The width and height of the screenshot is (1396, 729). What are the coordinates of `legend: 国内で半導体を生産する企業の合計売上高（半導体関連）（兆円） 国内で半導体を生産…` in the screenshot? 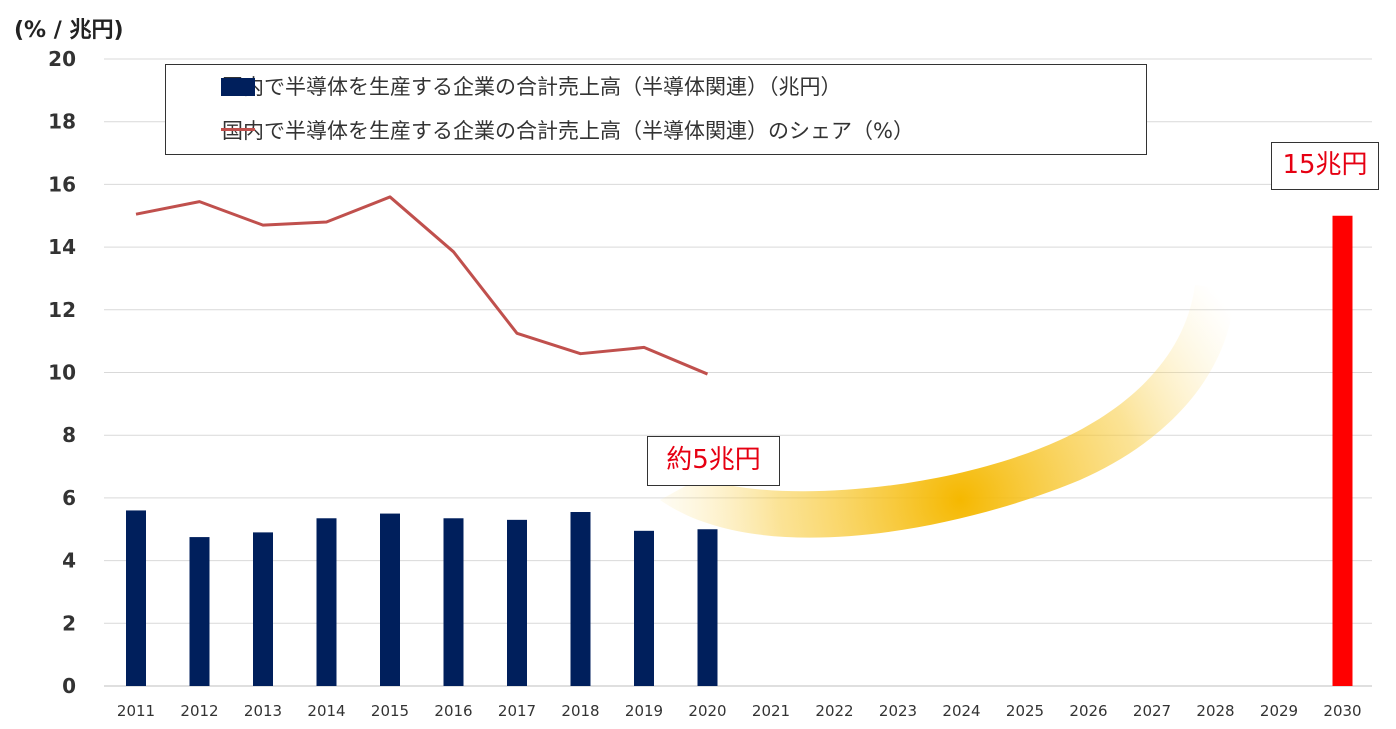 It's located at (656, 109).